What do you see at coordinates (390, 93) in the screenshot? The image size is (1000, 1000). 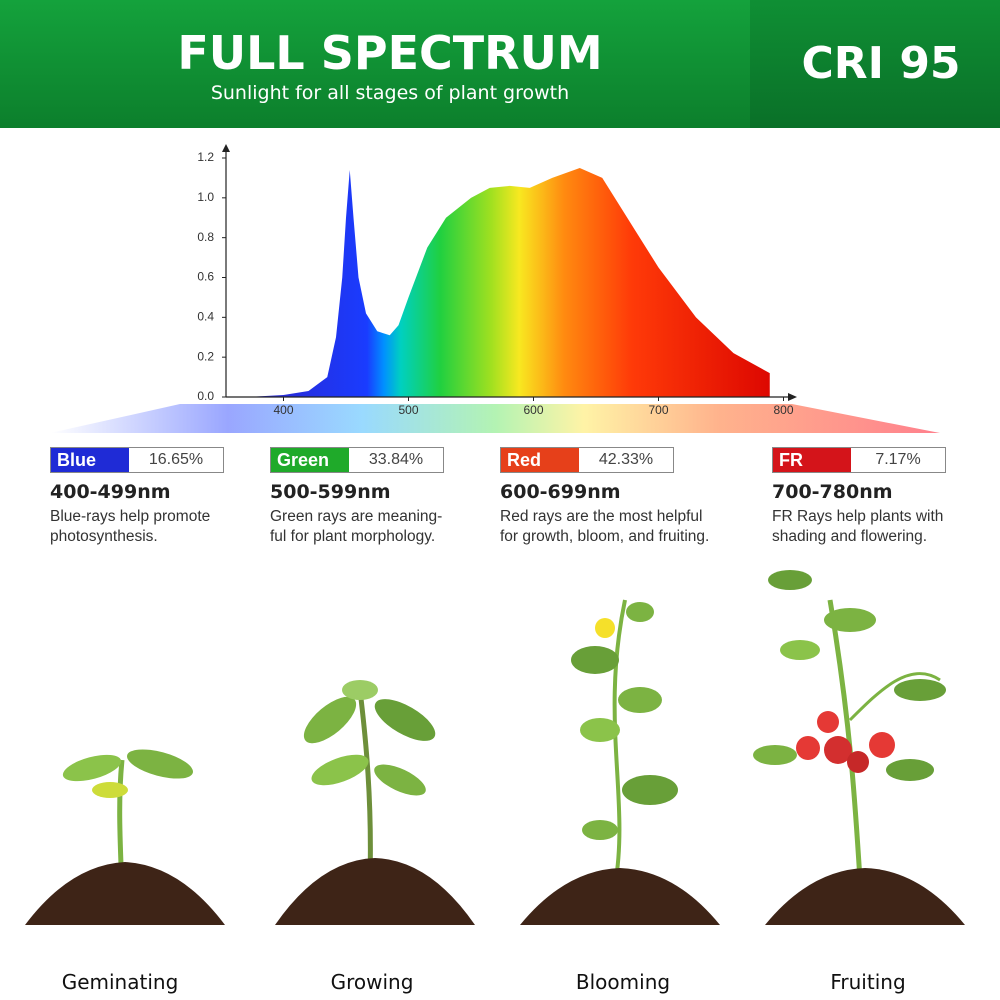 I see `subtitle: Sunlight for all stages of plant growth` at bounding box center [390, 93].